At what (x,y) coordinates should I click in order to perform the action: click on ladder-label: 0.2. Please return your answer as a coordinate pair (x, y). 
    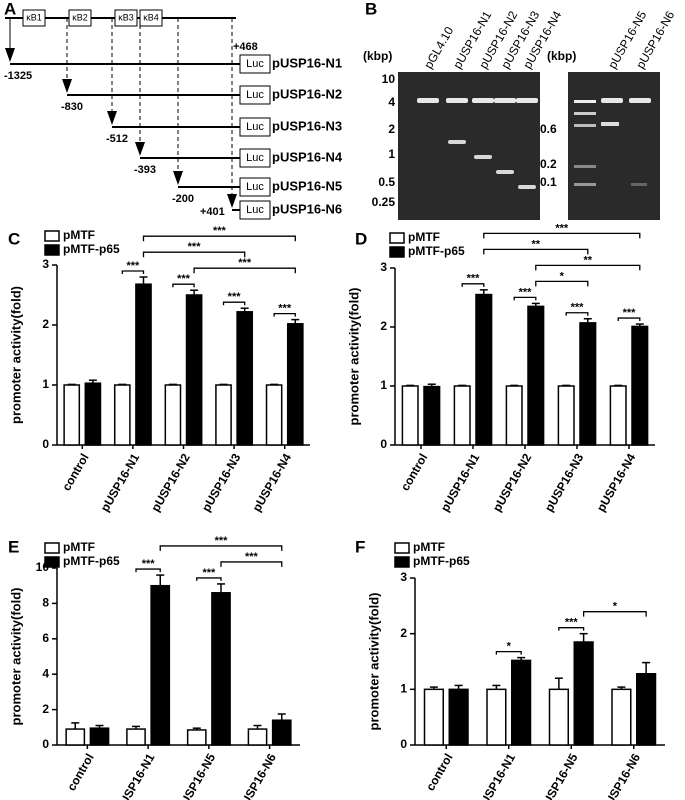
    Looking at the image, I should click on (548, 164).